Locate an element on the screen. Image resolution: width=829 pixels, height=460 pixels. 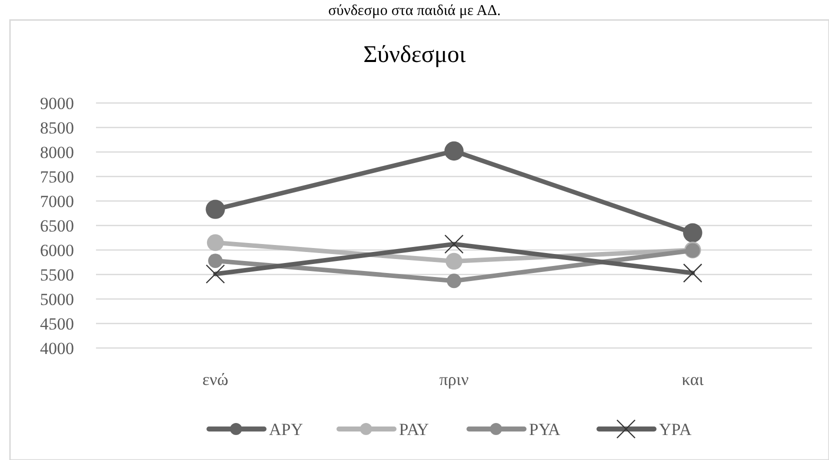
y-tick-label: 6500 is located at coordinates (57, 226).